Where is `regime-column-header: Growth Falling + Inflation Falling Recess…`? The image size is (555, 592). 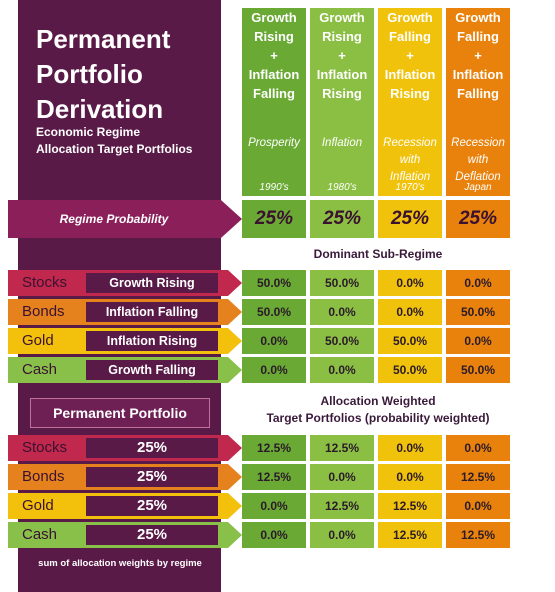
regime-column-header: Growth Falling + Inflation Falling Recess… is located at coordinates (478, 102).